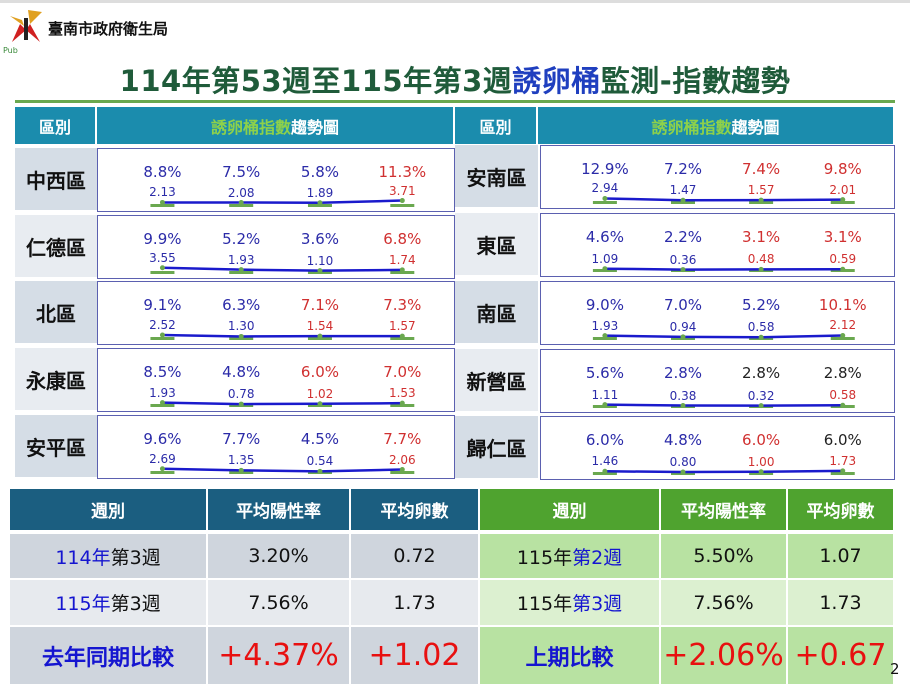 The image size is (910, 686). What do you see at coordinates (683, 462) in the screenshot?
I see `egg-index: 0.80` at bounding box center [683, 462].